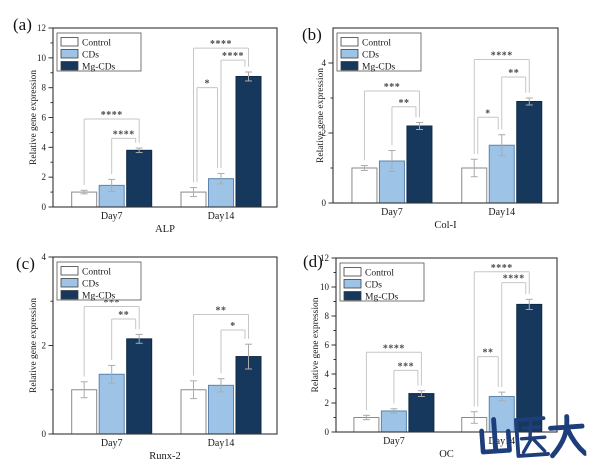 The width and height of the screenshot is (600, 474). Describe the element at coordinates (165, 456) in the screenshot. I see `x-axis-title: Runx-2` at that location.